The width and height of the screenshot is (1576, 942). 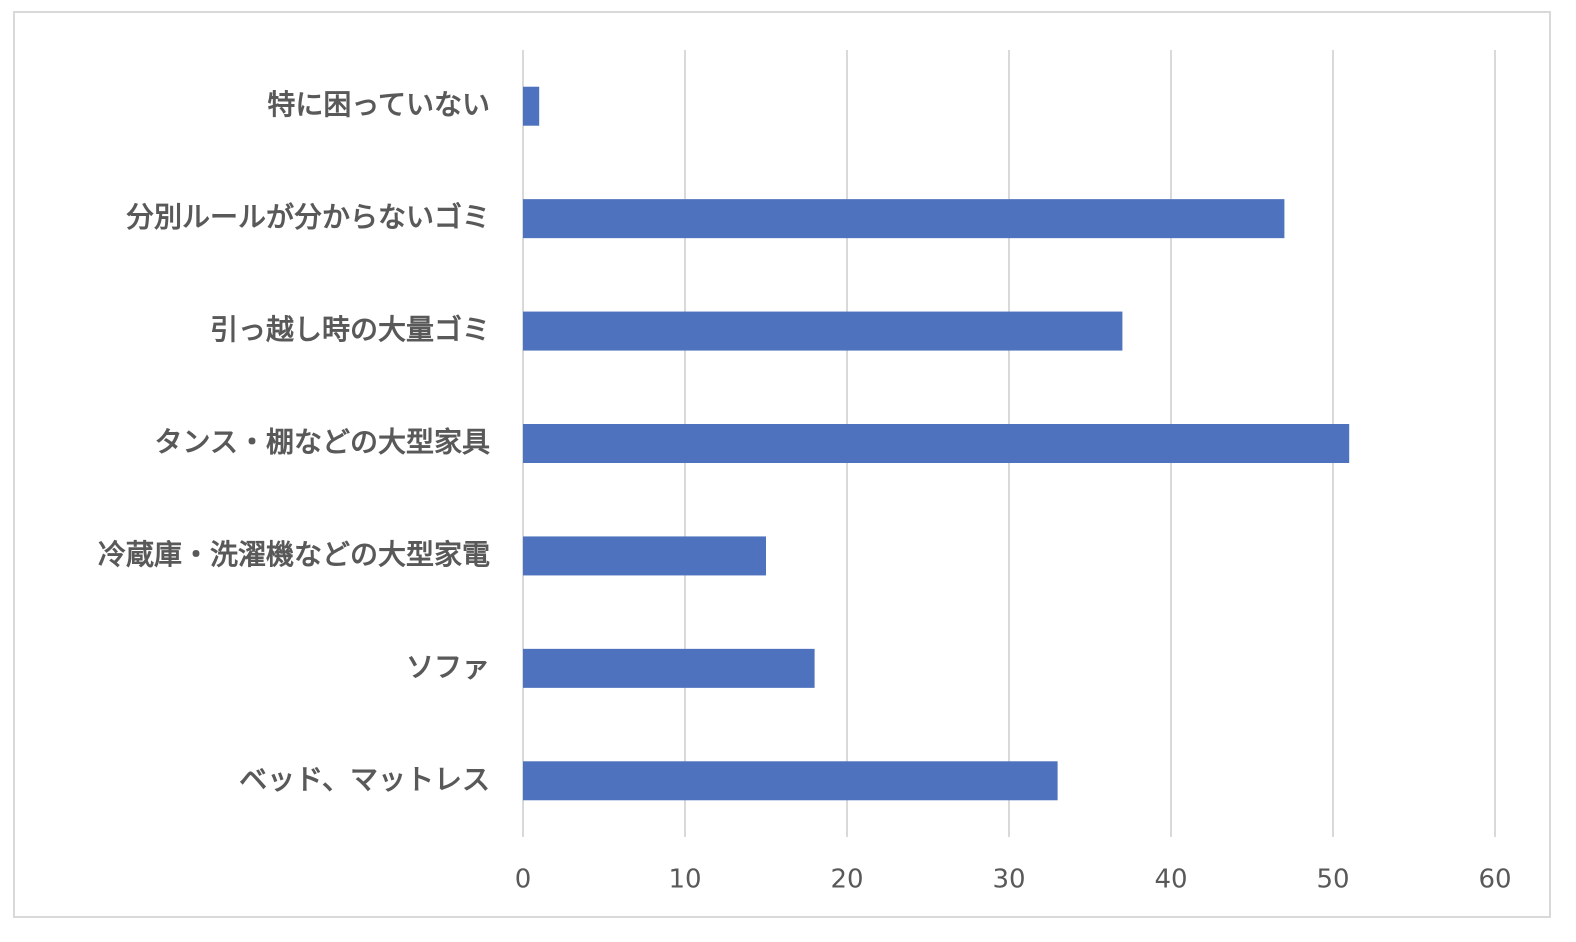 What do you see at coordinates (523, 880) in the screenshot?
I see `x-tick-label: 0` at bounding box center [523, 880].